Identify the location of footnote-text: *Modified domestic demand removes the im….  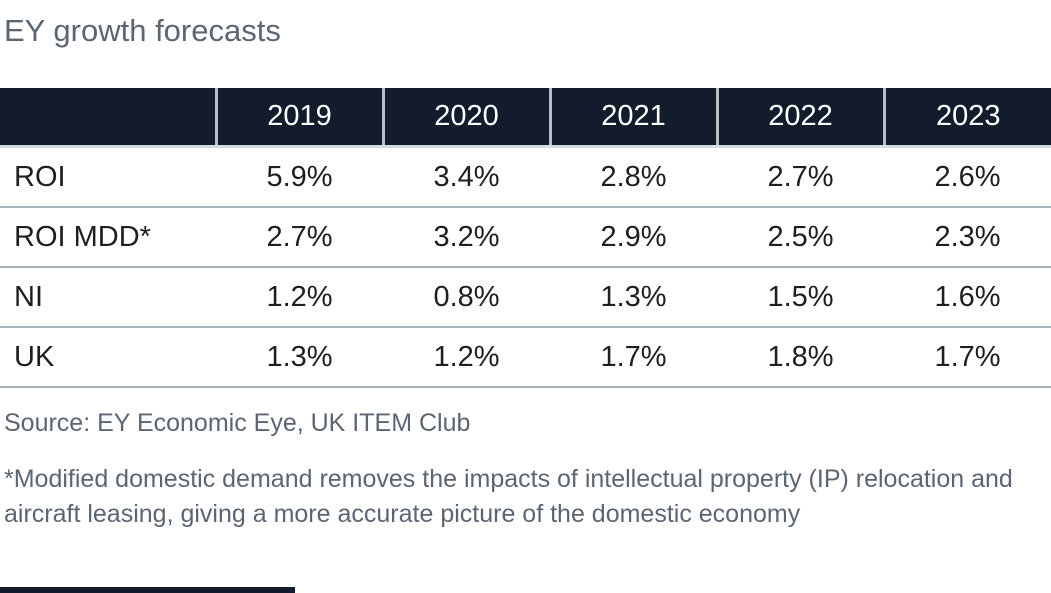
(508, 496).